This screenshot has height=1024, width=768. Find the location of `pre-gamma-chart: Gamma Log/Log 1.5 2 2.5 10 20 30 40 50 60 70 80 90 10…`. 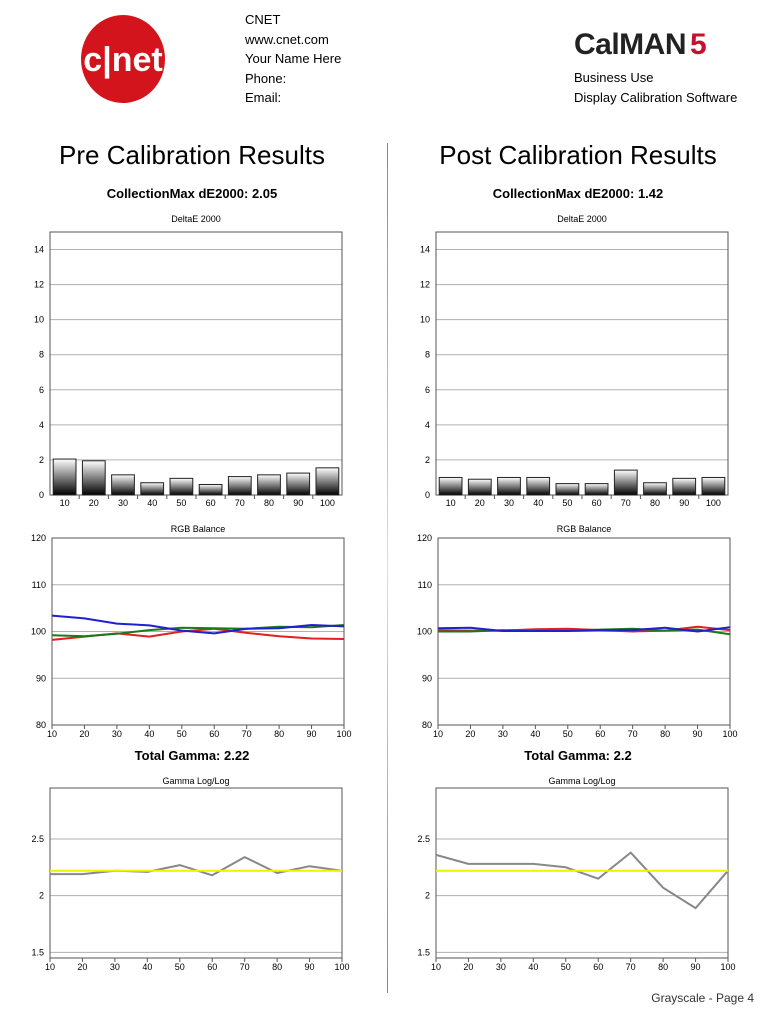

pre-gamma-chart: Gamma Log/Log 1.5 2 2.5 10 20 30 40 50 60 70 80 90 10… is located at coordinates (190, 874).